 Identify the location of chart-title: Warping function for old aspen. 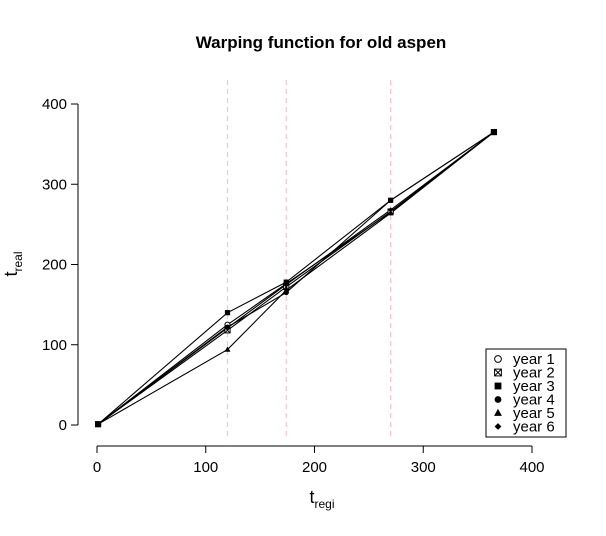
(321, 42).